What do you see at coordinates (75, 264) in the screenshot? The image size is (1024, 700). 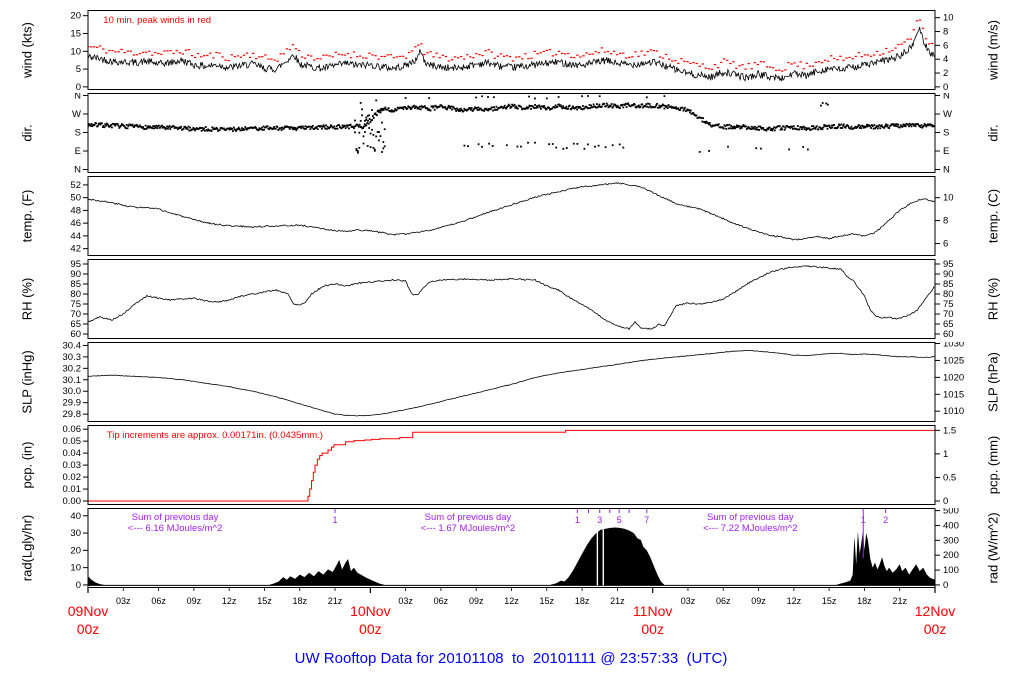 I see `humidity-left-tick-label: 95` at bounding box center [75, 264].